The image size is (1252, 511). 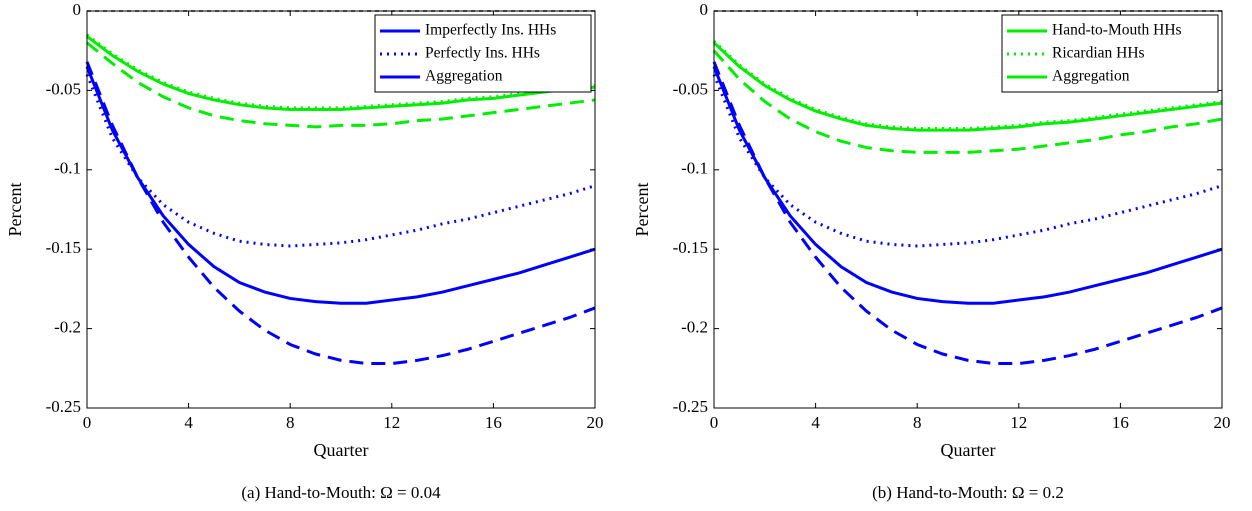 I want to click on legend-label: Hand-to-Mouth HHs, so click(x=1117, y=30).